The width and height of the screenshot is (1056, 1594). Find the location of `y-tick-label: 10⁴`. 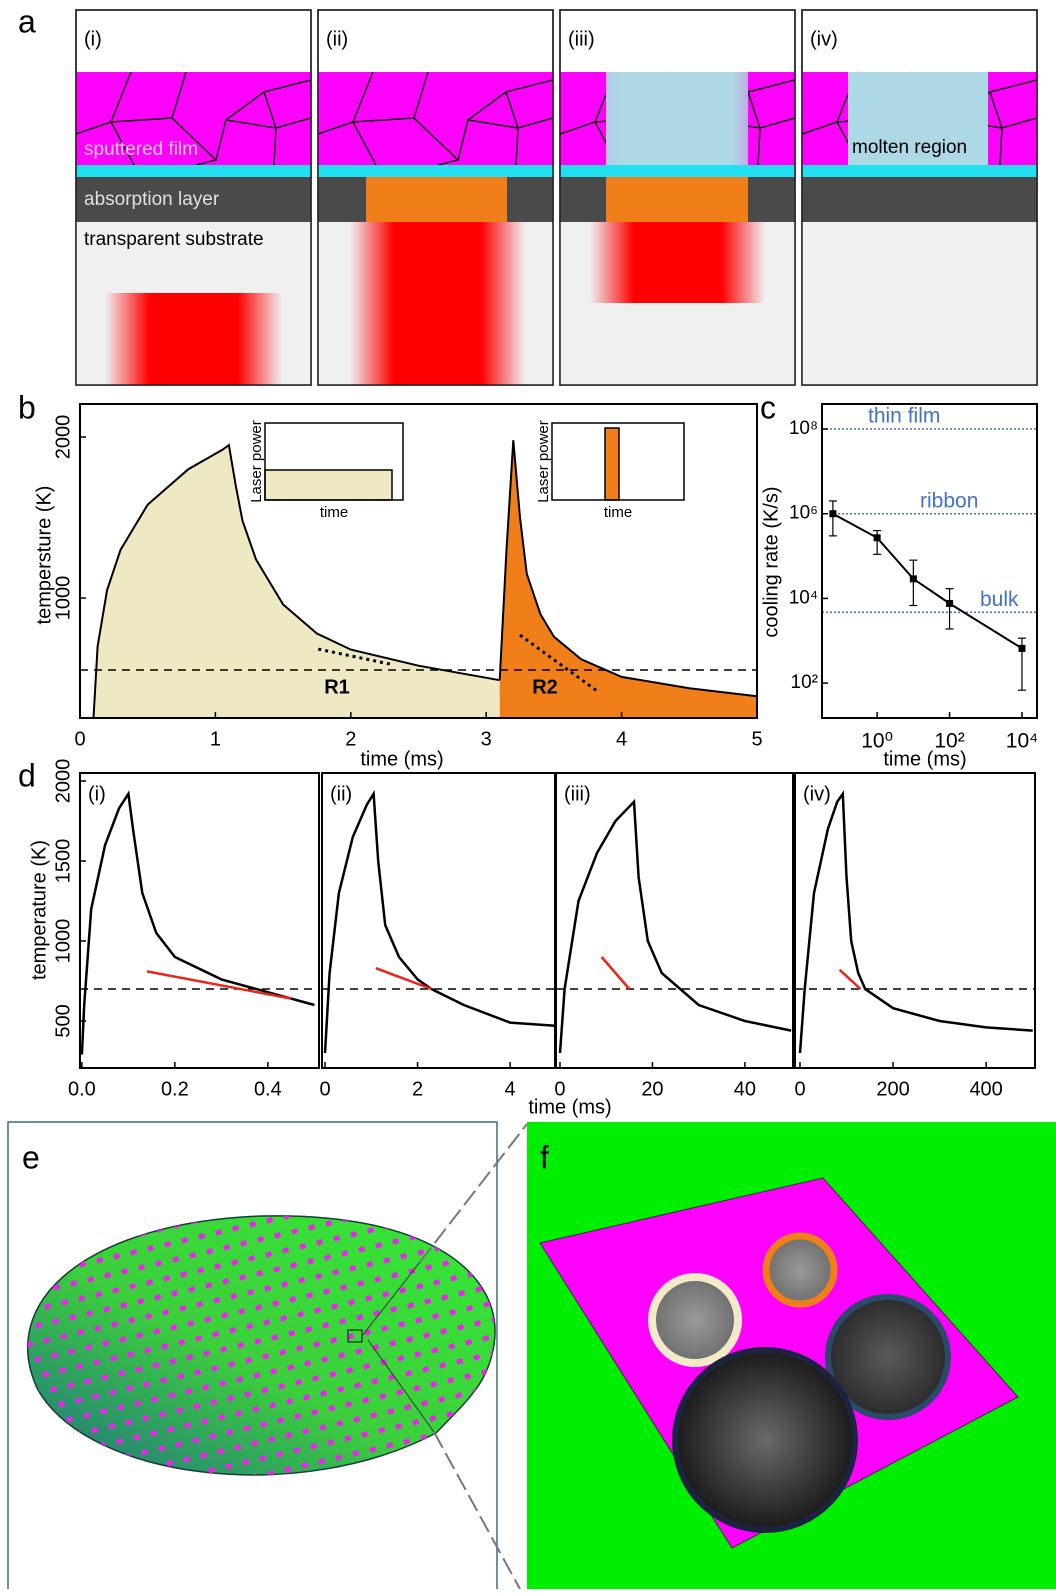

y-tick-label: 10⁴ is located at coordinates (803, 597).